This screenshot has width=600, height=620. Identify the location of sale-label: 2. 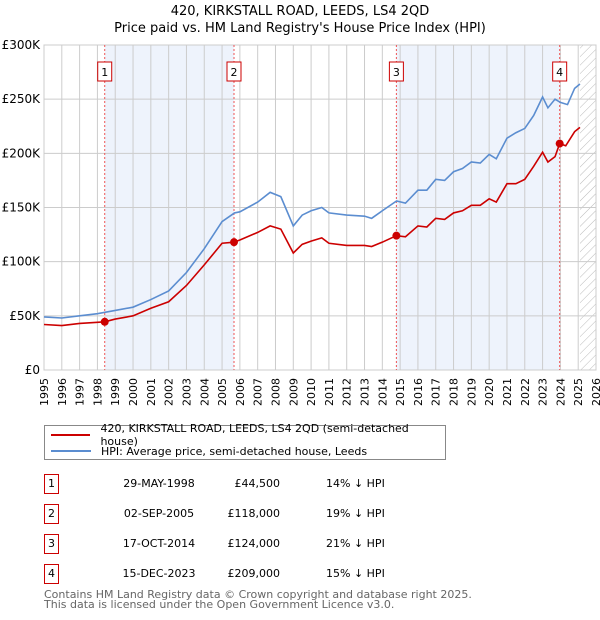
(233, 72).